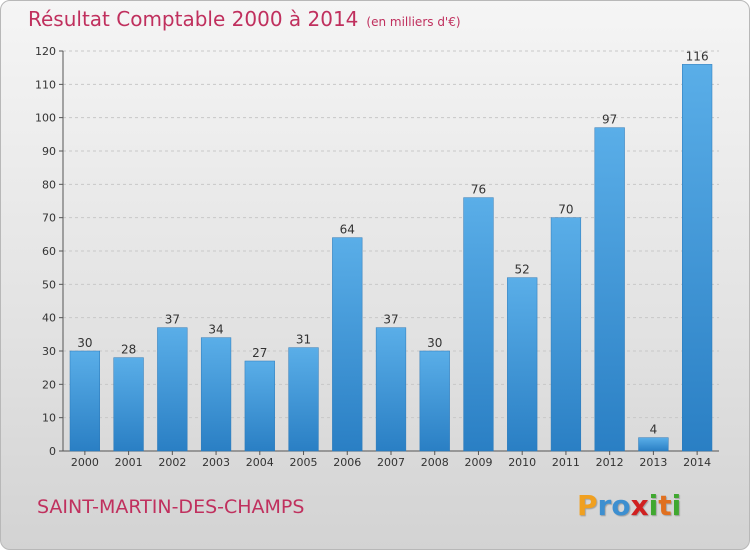  What do you see at coordinates (347, 230) in the screenshot?
I see `bar-value-label: 64` at bounding box center [347, 230].